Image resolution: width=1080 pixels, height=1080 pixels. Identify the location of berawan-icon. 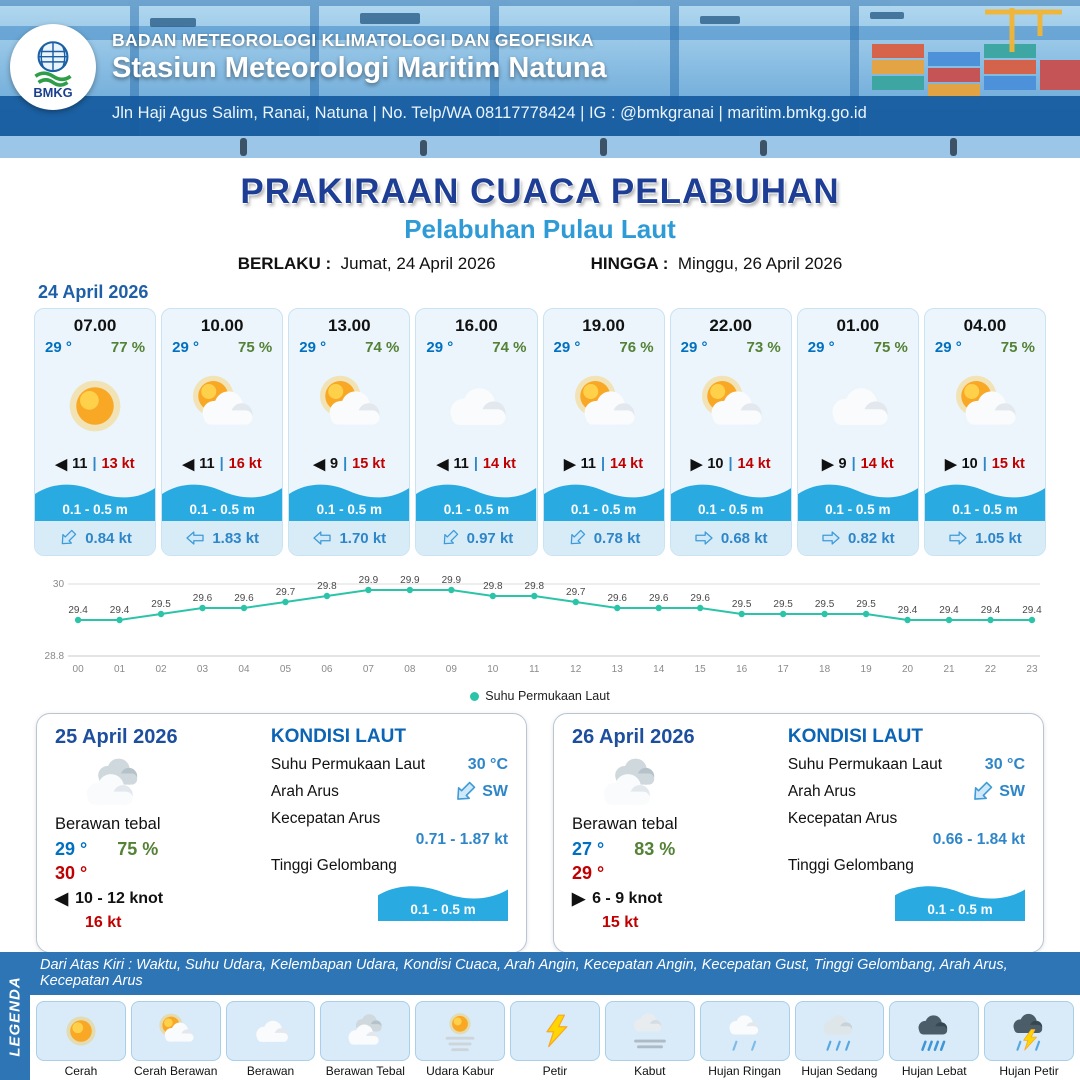
(271, 1031).